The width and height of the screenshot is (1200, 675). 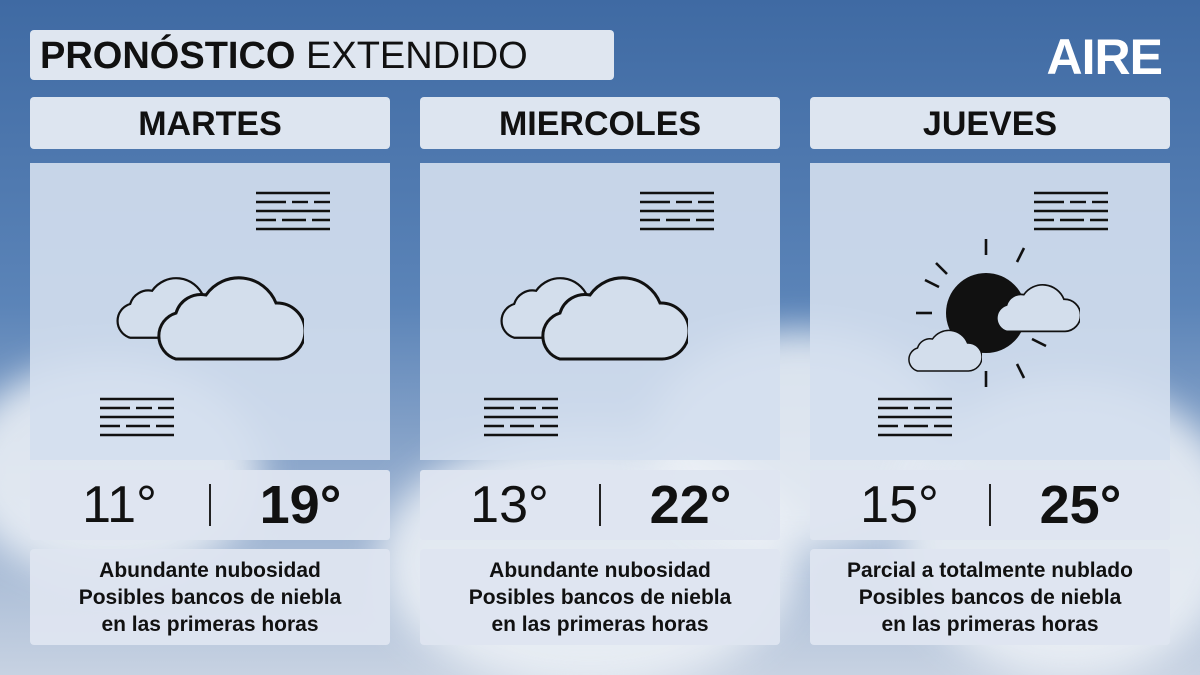 I want to click on title-bold: PRONÓSTICO, so click(x=168, y=56).